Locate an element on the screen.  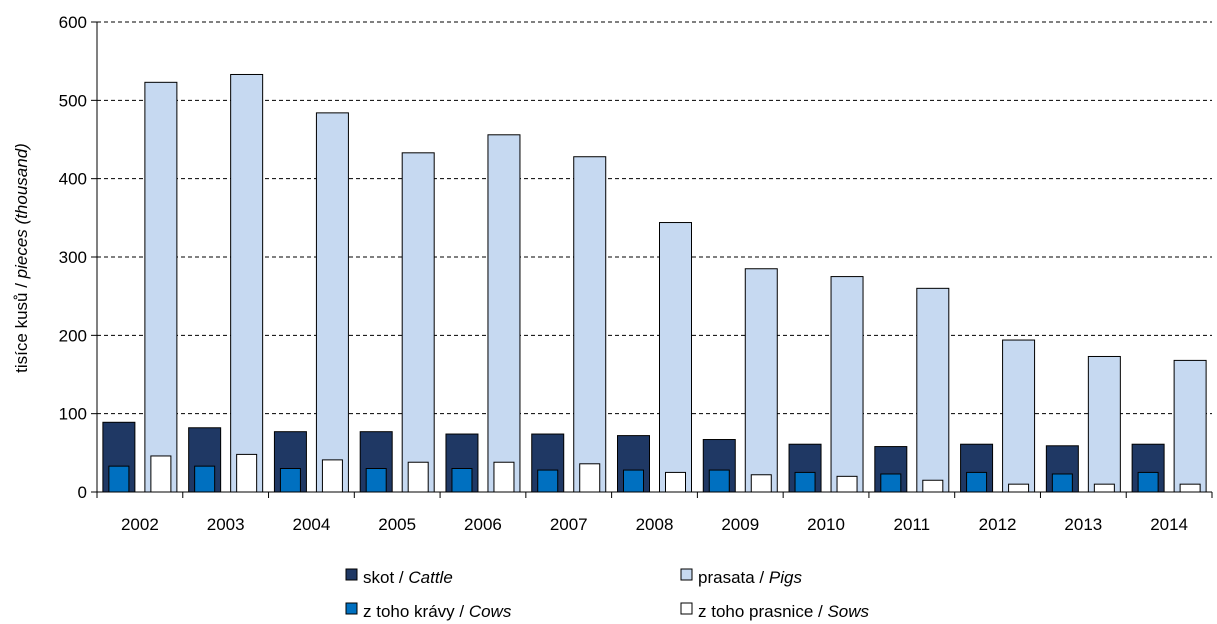
y-tick-label: 300 is located at coordinates (73, 257).